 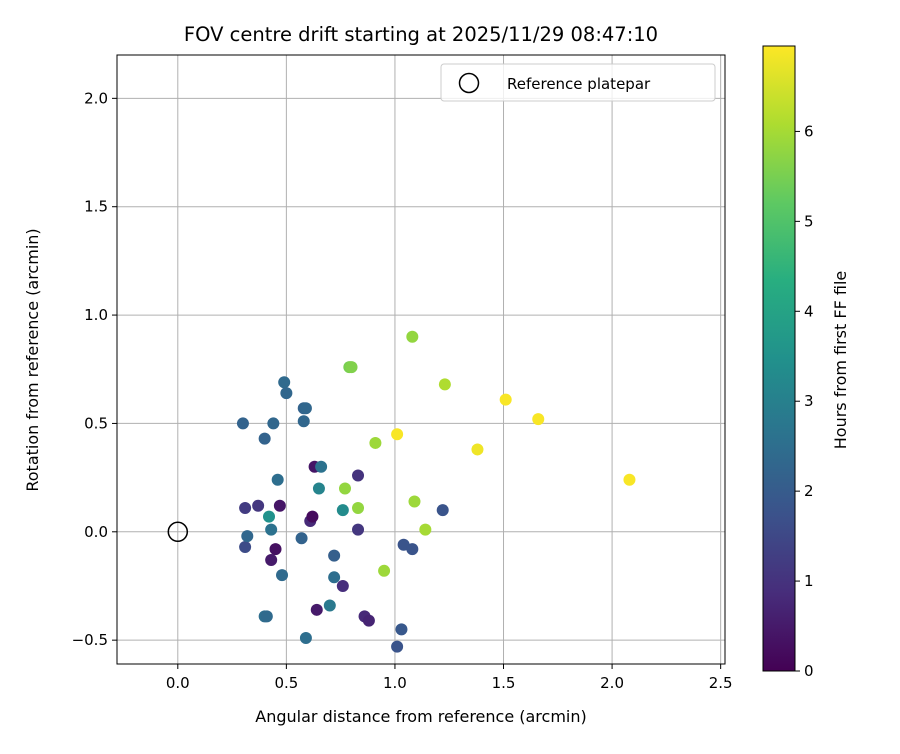 I want to click on colorbar-tick-label: 4, so click(x=809, y=311).